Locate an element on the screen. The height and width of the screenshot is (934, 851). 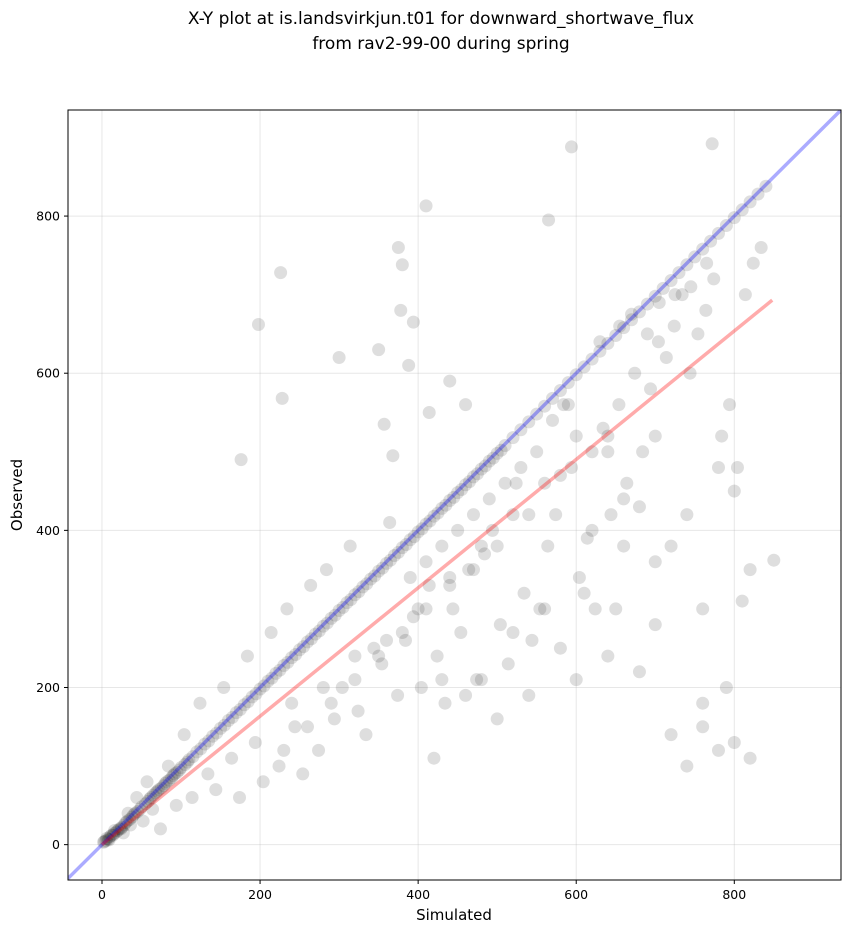
y-tick-label: 200 is located at coordinates (48, 687).